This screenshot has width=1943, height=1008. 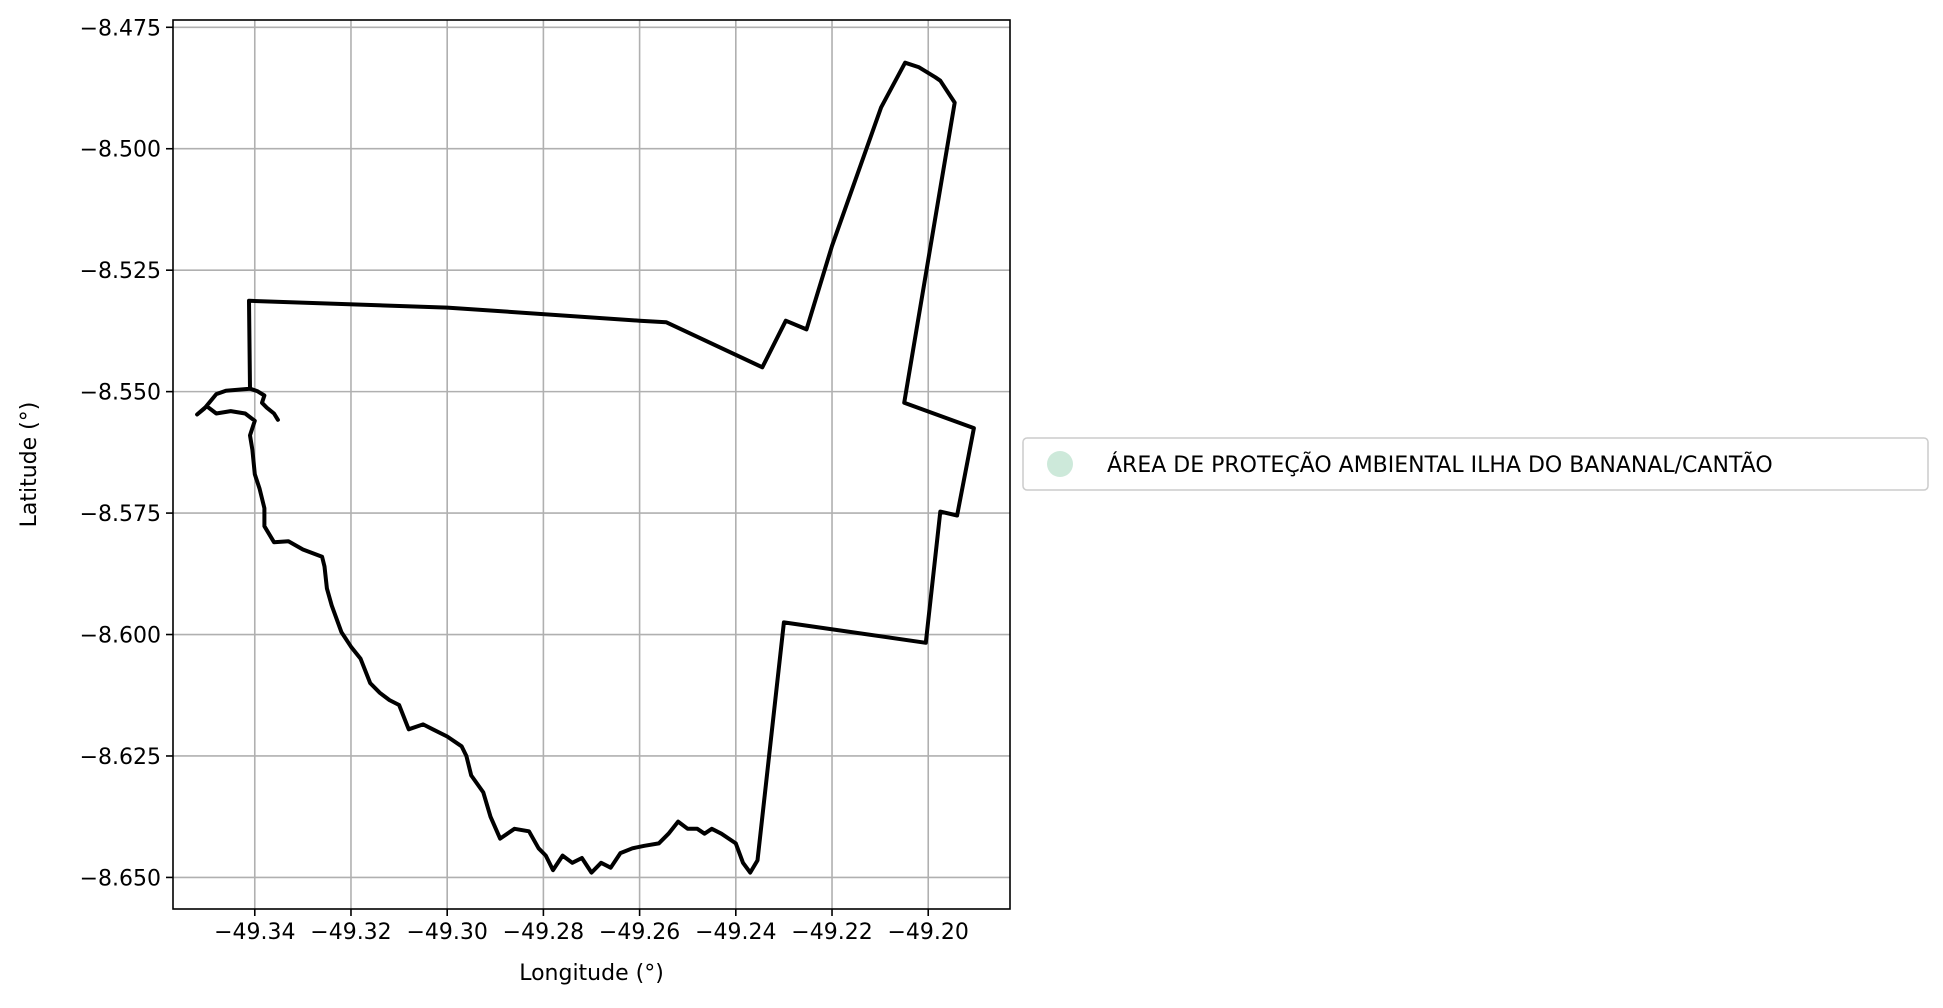 What do you see at coordinates (254, 932) in the screenshot?
I see `x-tick-label: −49.34` at bounding box center [254, 932].